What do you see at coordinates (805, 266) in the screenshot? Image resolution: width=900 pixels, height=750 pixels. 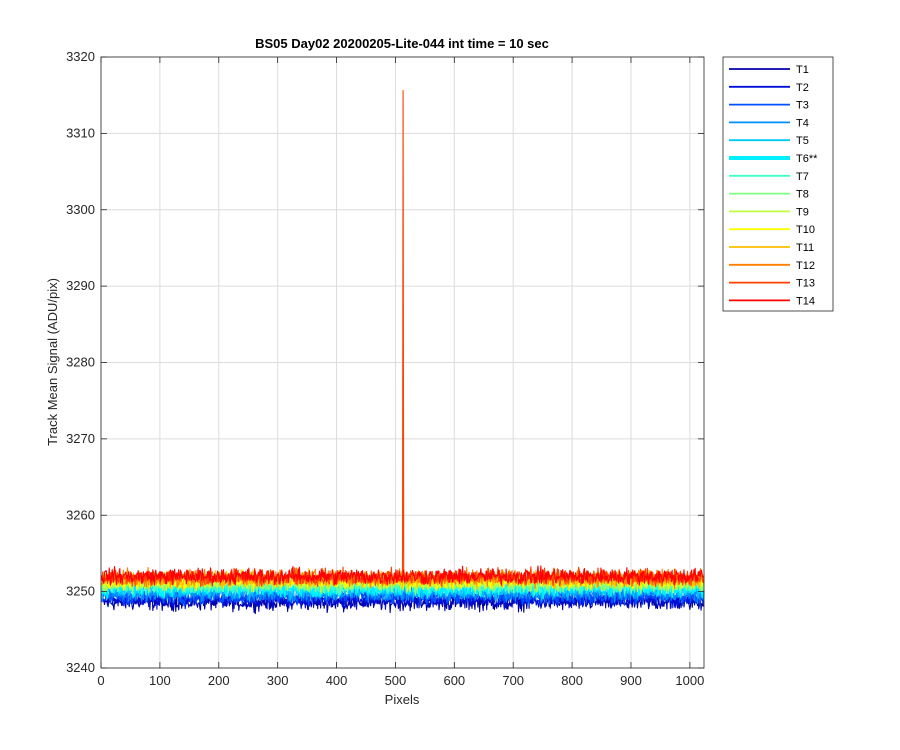 I see `legend-label: T12` at bounding box center [805, 266].